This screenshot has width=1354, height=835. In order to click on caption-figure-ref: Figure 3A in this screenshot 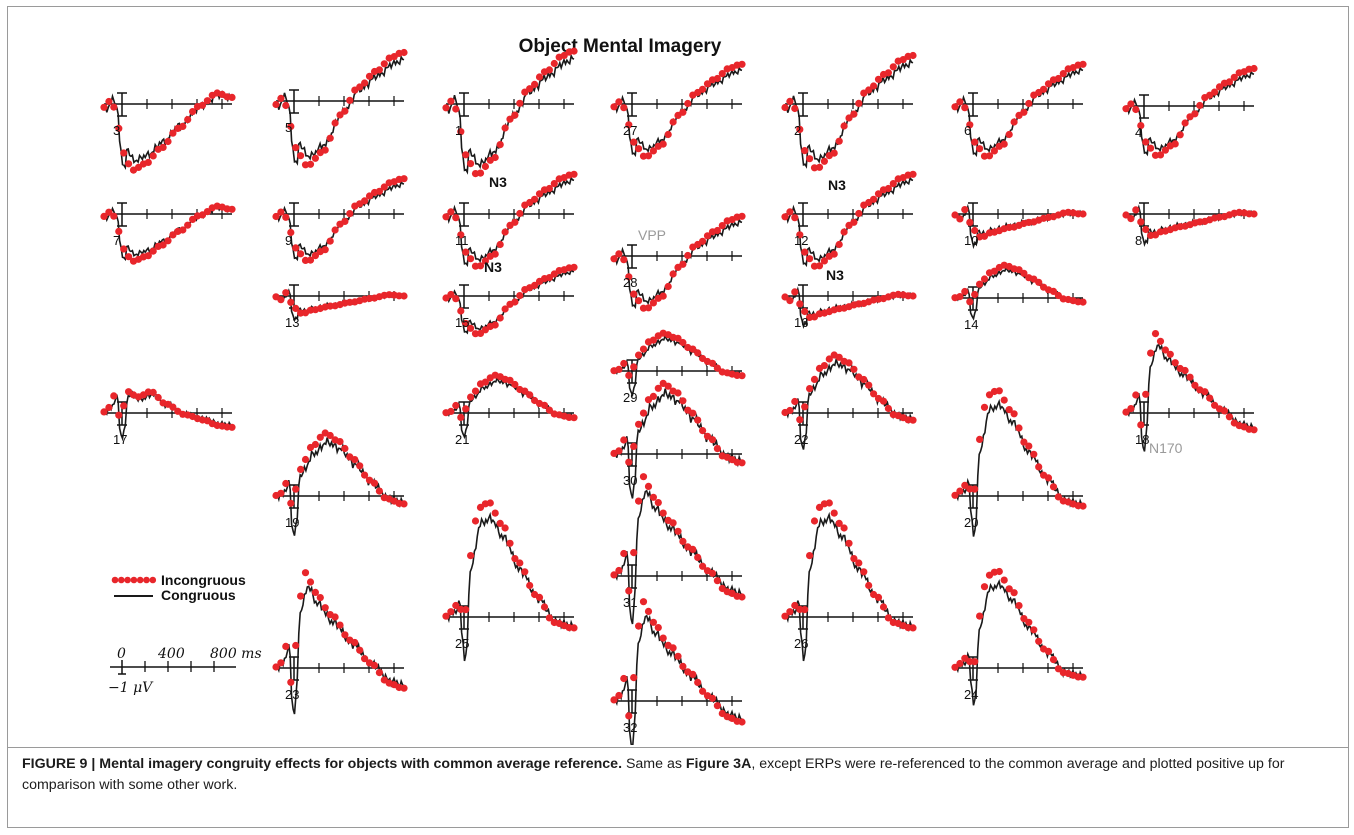, I will do `click(718, 764)`.